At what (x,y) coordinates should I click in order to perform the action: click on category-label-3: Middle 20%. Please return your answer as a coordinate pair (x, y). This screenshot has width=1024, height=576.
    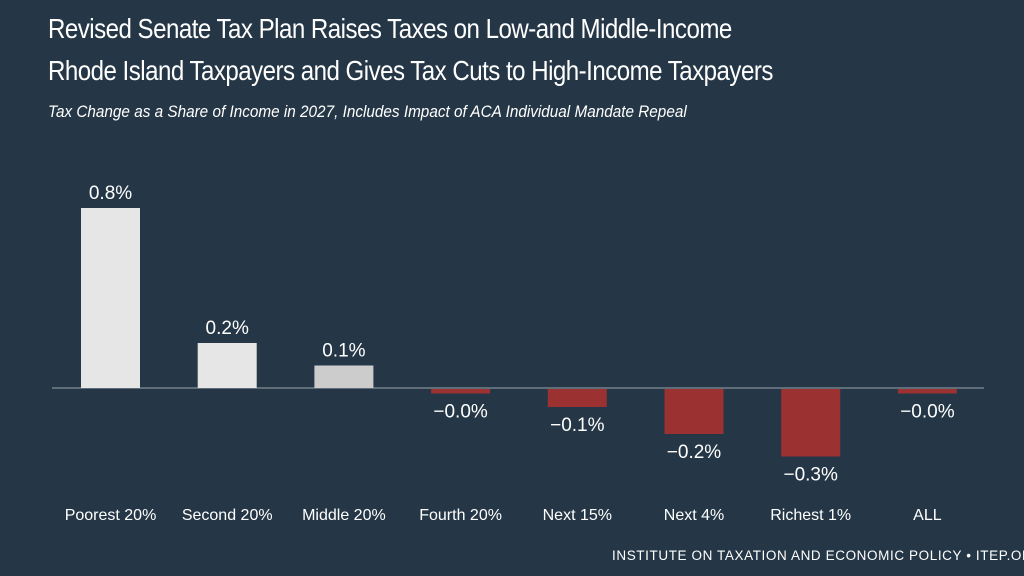
    Looking at the image, I should click on (344, 515).